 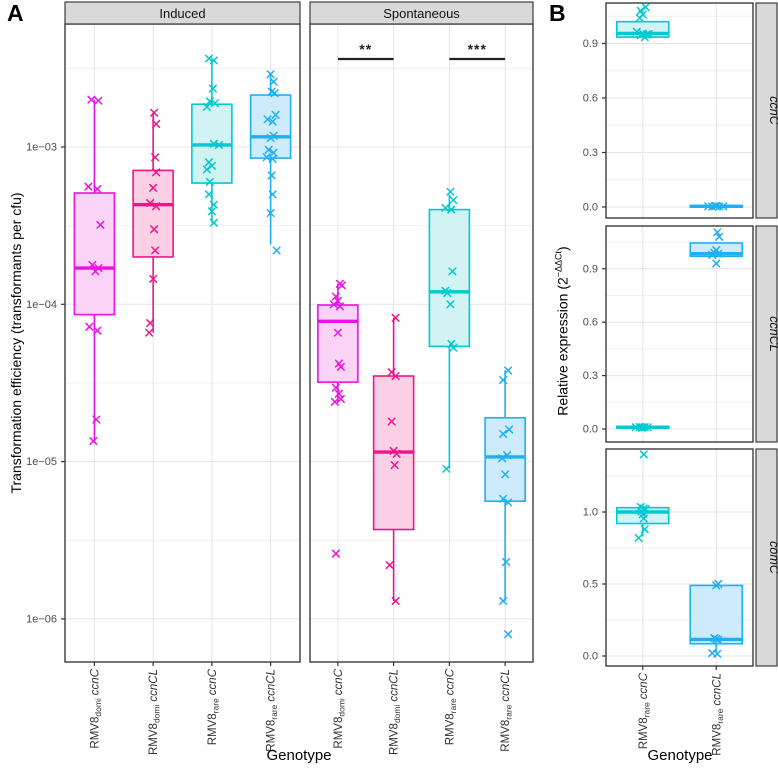 I want to click on y-axis-tick-label: 1e−05, so click(x=41, y=462).